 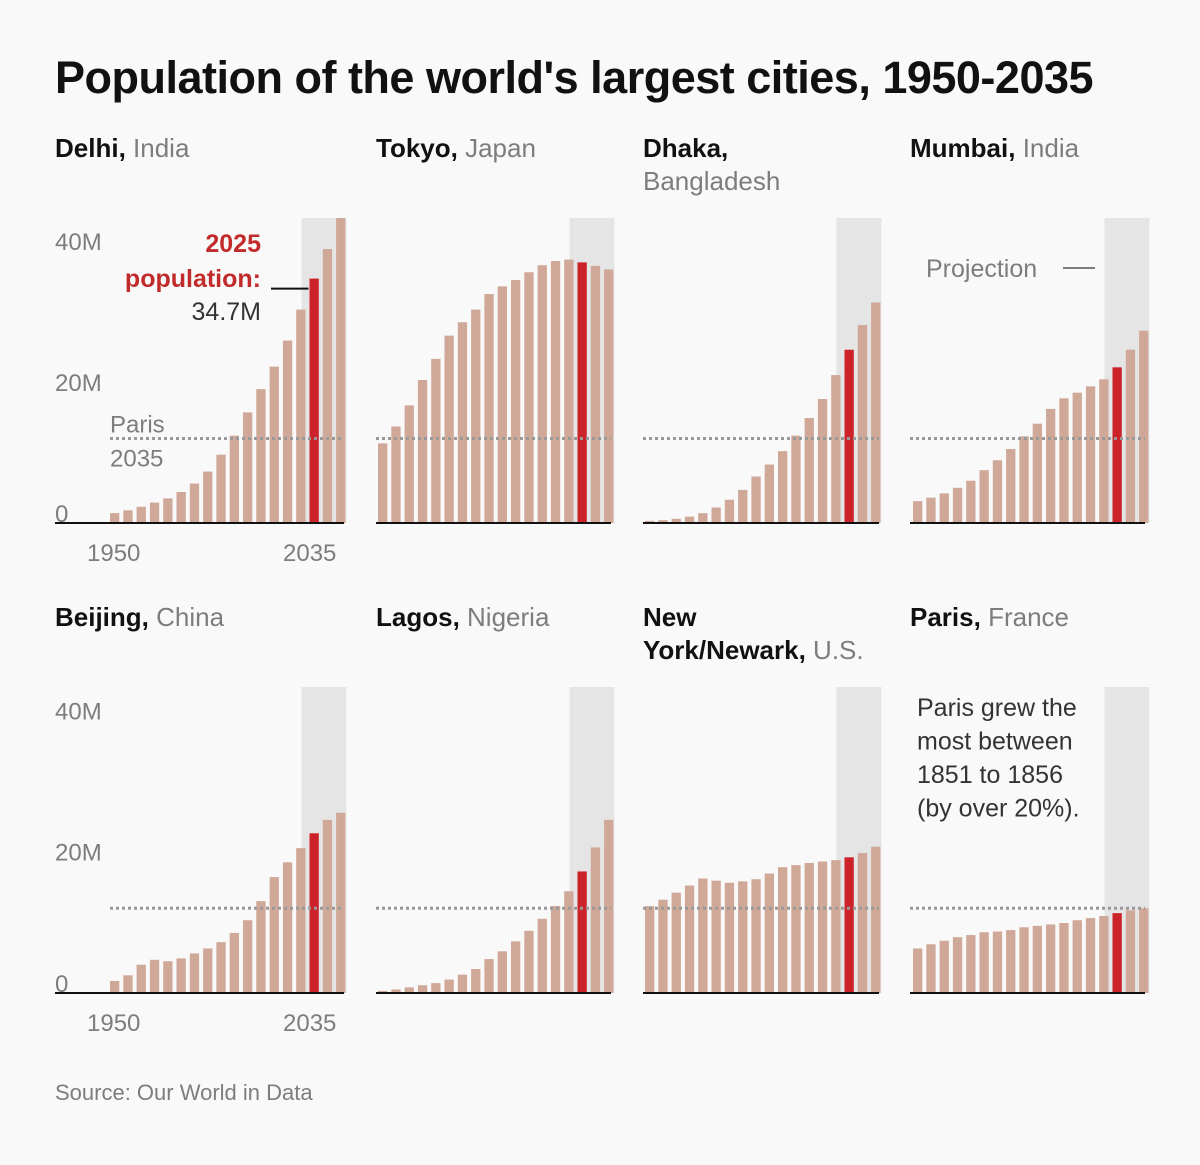 What do you see at coordinates (201, 862) in the screenshot?
I see `chart-panel-beijing: 40M 20M 0 1950 2035` at bounding box center [201, 862].